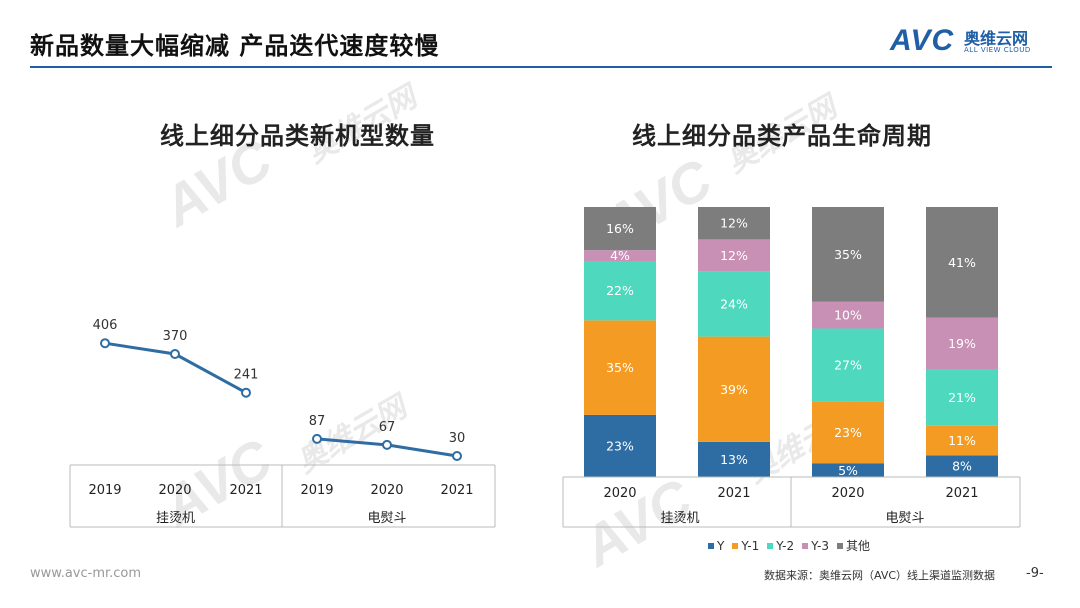 Image resolution: width=1080 pixels, height=608 pixels. I want to click on legend-item: 其他, so click(849, 546).